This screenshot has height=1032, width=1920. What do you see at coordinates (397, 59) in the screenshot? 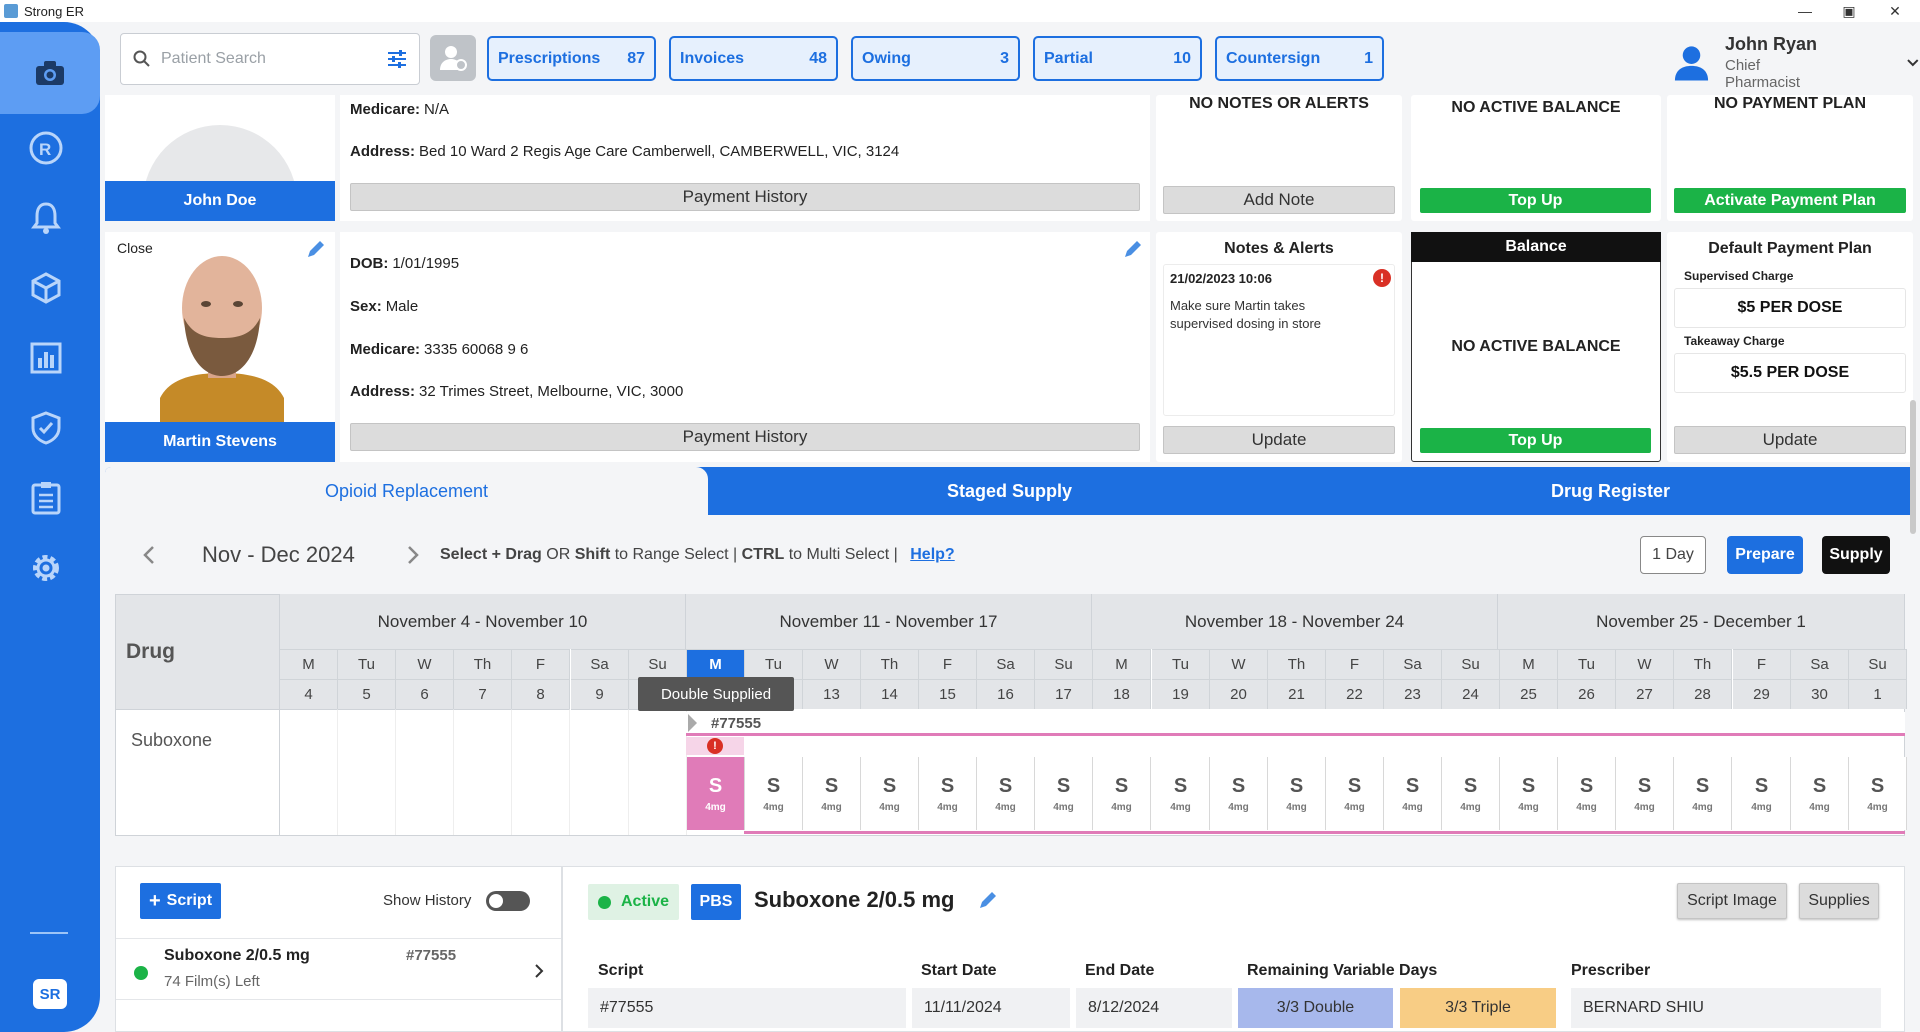
I see `filter-sliders-icon` at bounding box center [397, 59].